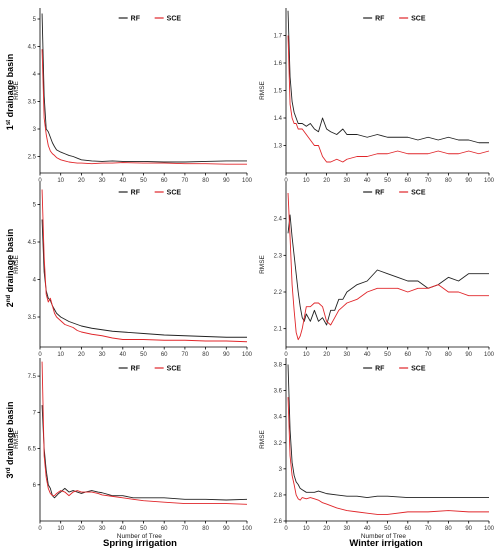 The height and width of the screenshot is (554, 500). Describe the element at coordinates (278, 64) in the screenshot. I see `y-tick-label: 1.6` at that location.